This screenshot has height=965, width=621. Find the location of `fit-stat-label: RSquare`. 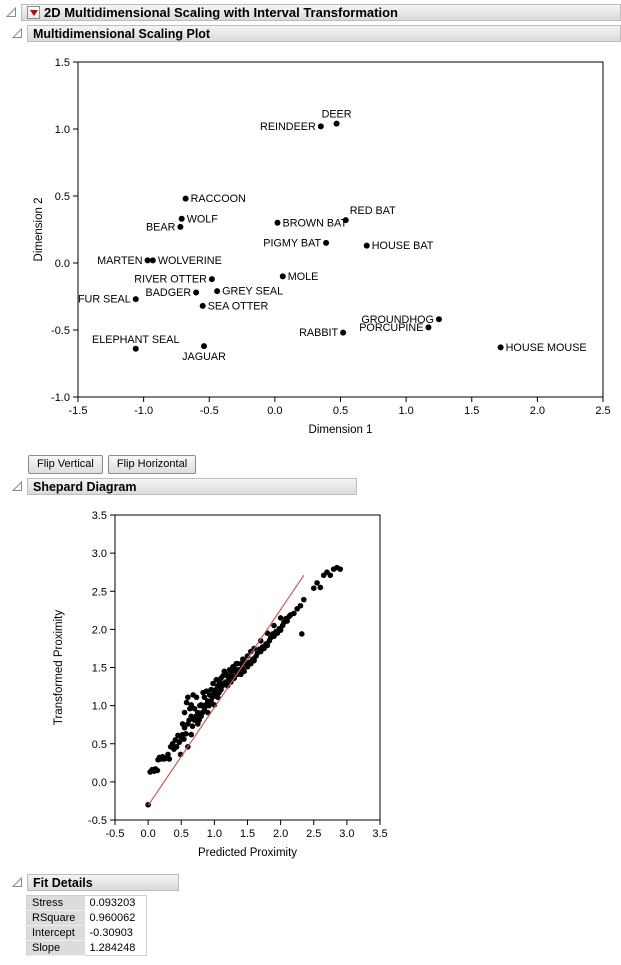

fit-stat-label: RSquare is located at coordinates (55, 918).